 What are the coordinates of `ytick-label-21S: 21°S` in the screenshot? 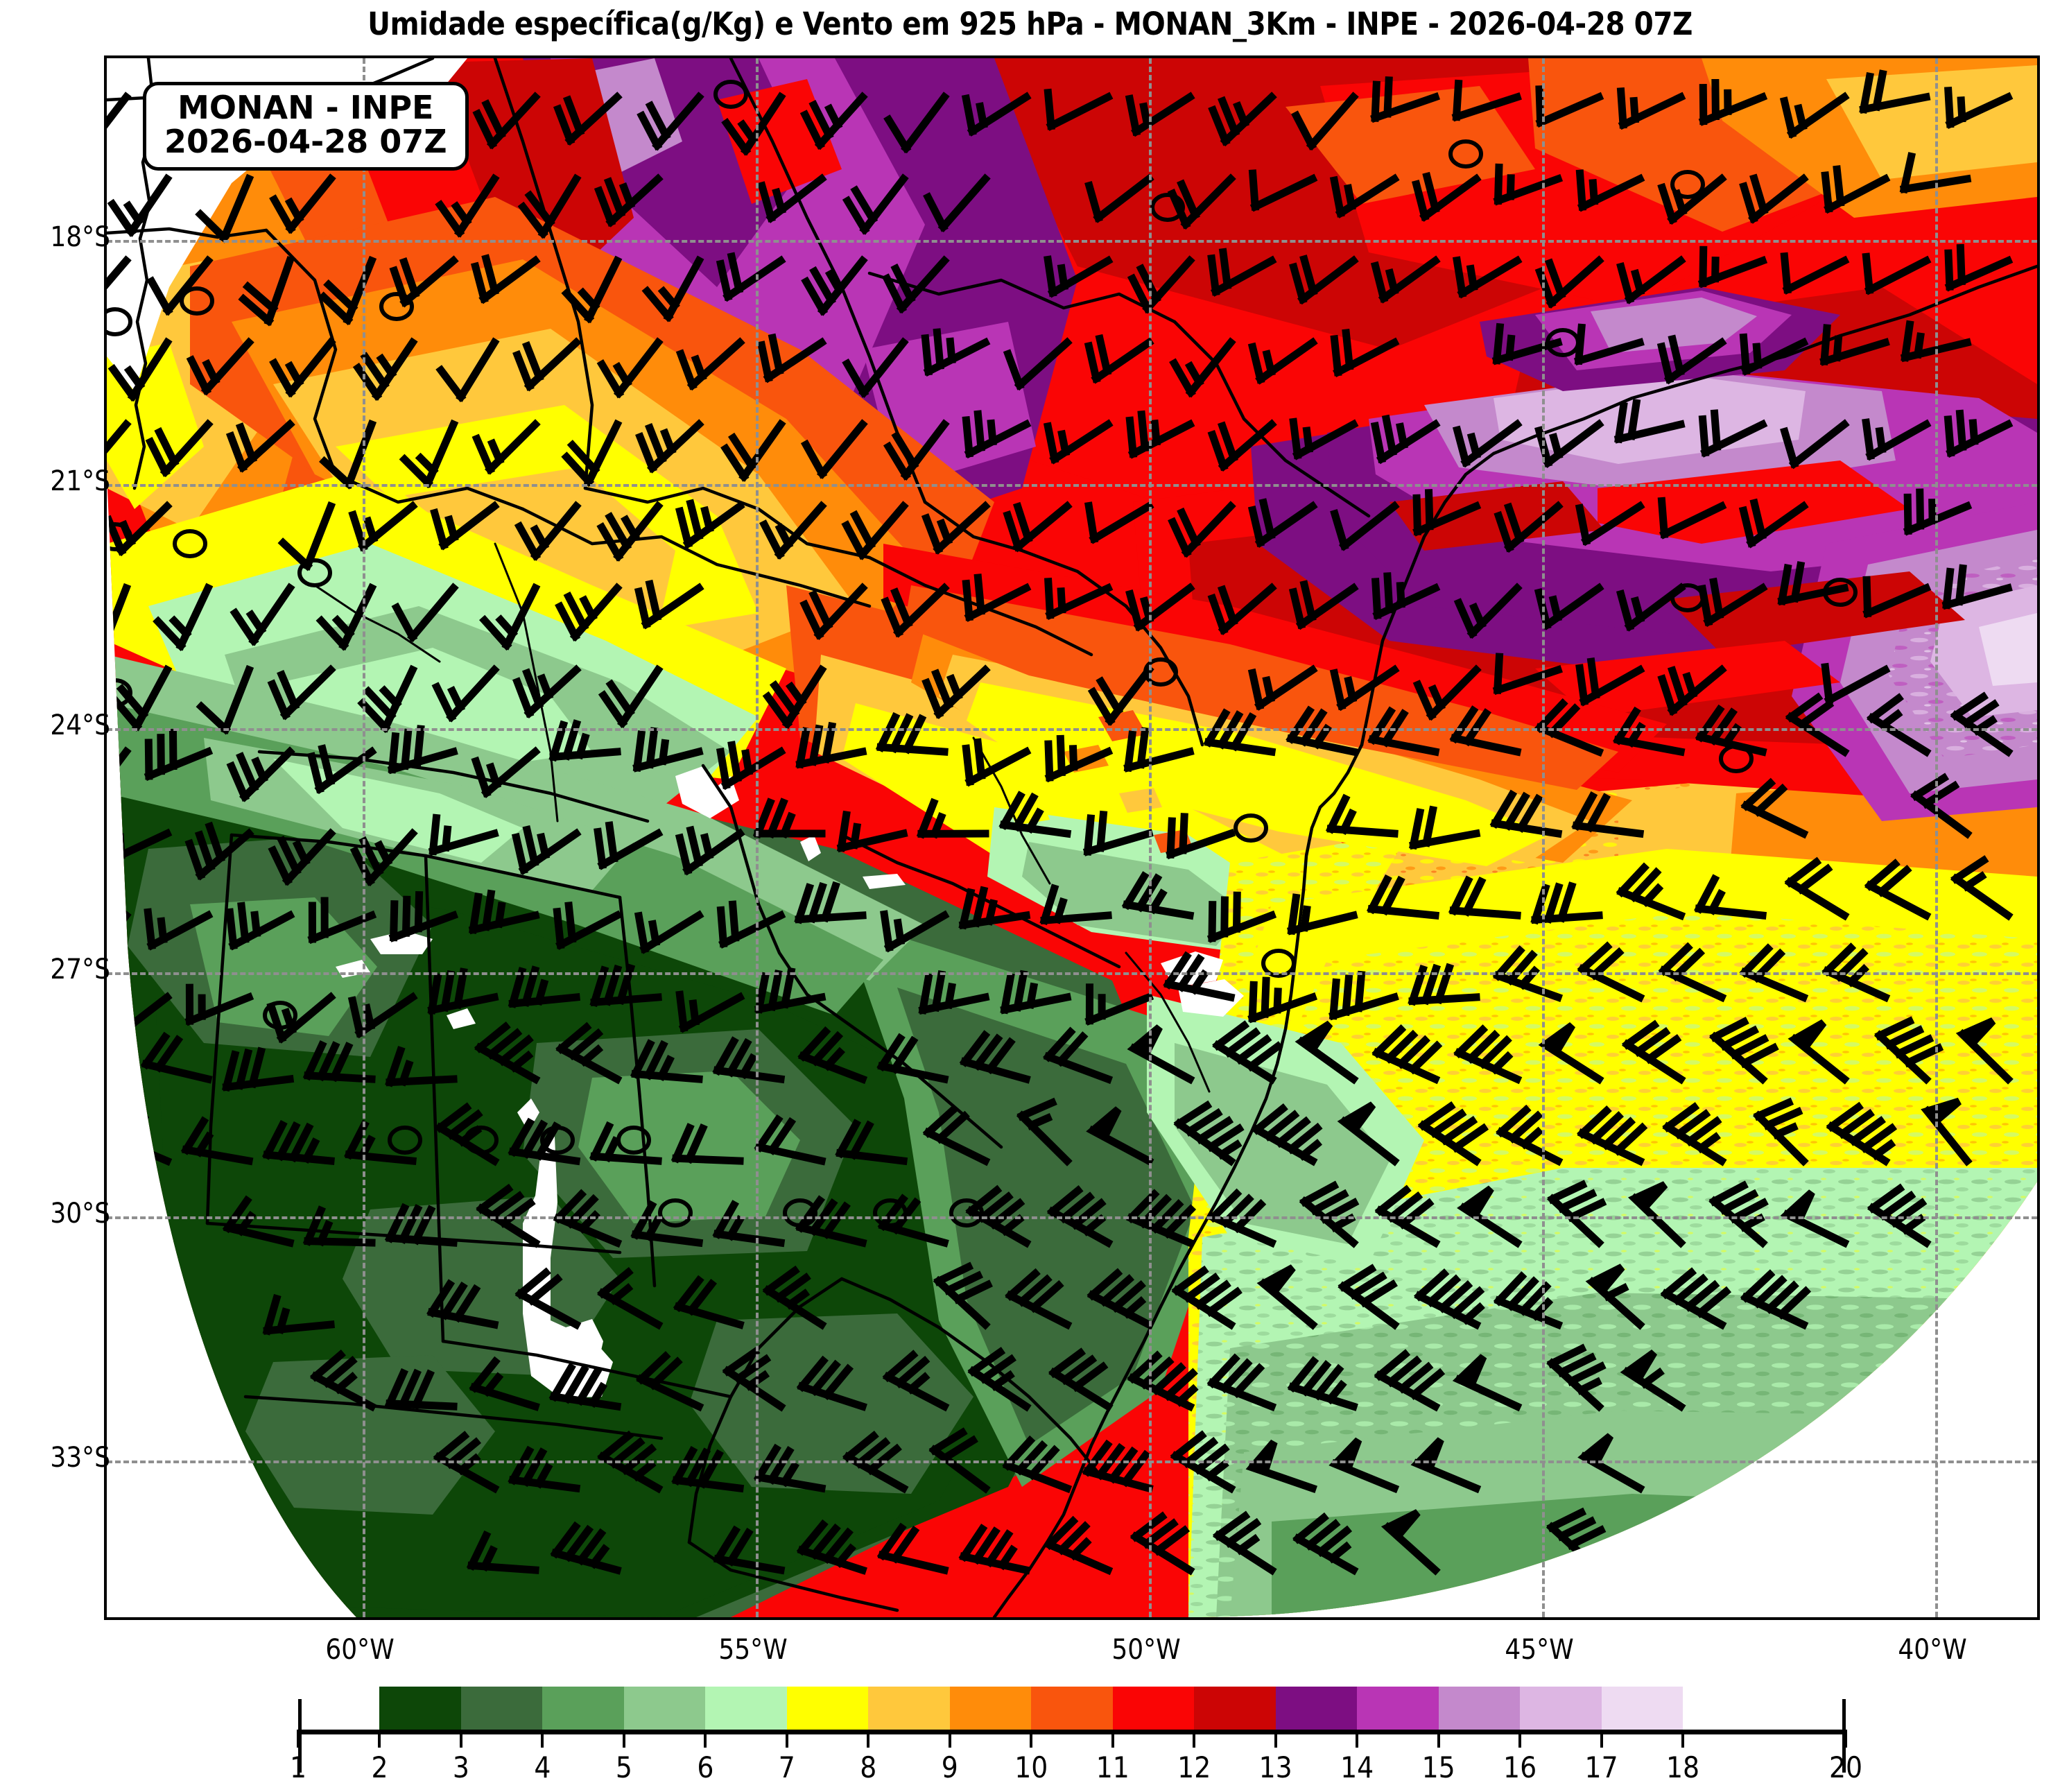 It's located at (80, 481).